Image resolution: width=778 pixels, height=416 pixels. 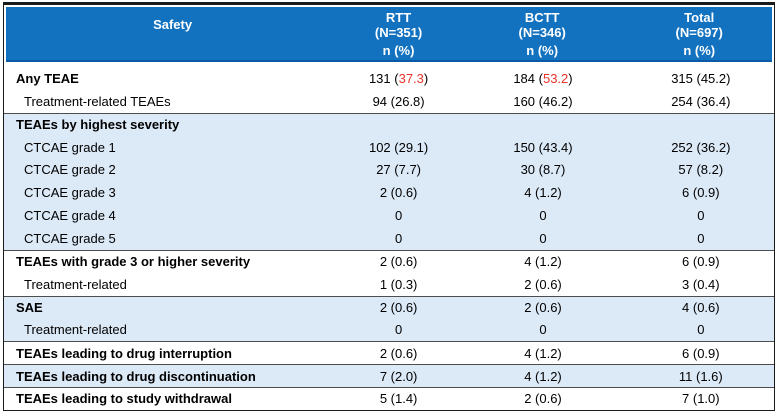 What do you see at coordinates (701, 147) in the screenshot?
I see `data-cell: 252 (36.2)` at bounding box center [701, 147].